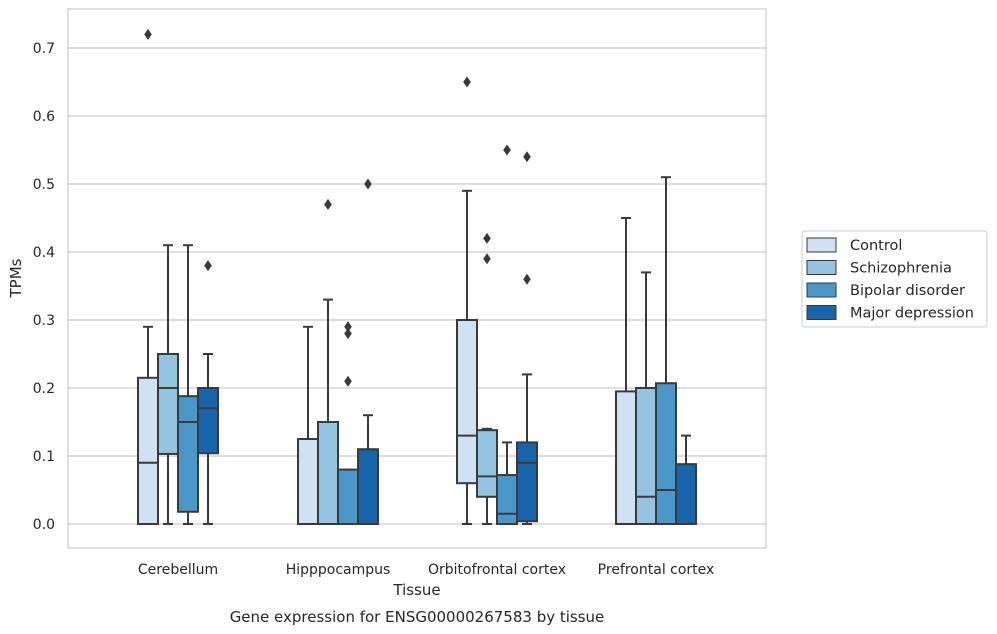  What do you see at coordinates (16, 278) in the screenshot?
I see `y-axis-title: TPMs` at bounding box center [16, 278].